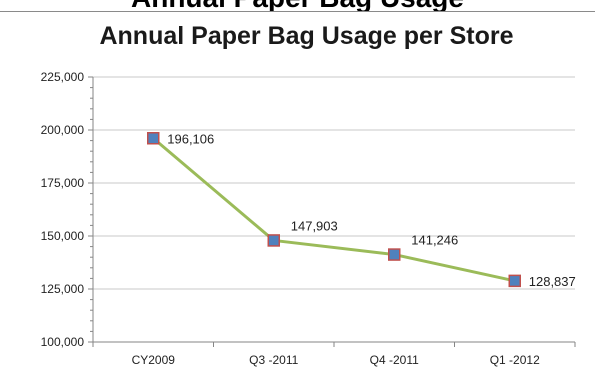 This screenshot has width=595, height=379. Describe the element at coordinates (314, 225) in the screenshot. I see `data-label: 147,903` at that location.